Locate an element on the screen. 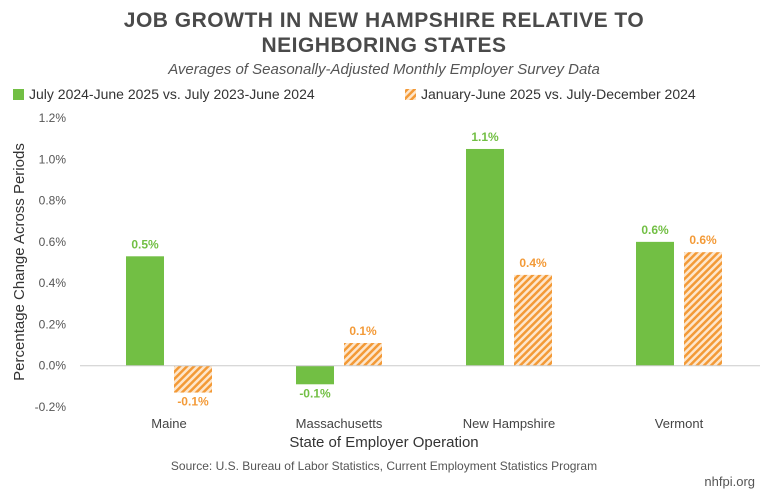 The height and width of the screenshot is (492, 768). y-tick-label: 1.2% is located at coordinates (53, 118).